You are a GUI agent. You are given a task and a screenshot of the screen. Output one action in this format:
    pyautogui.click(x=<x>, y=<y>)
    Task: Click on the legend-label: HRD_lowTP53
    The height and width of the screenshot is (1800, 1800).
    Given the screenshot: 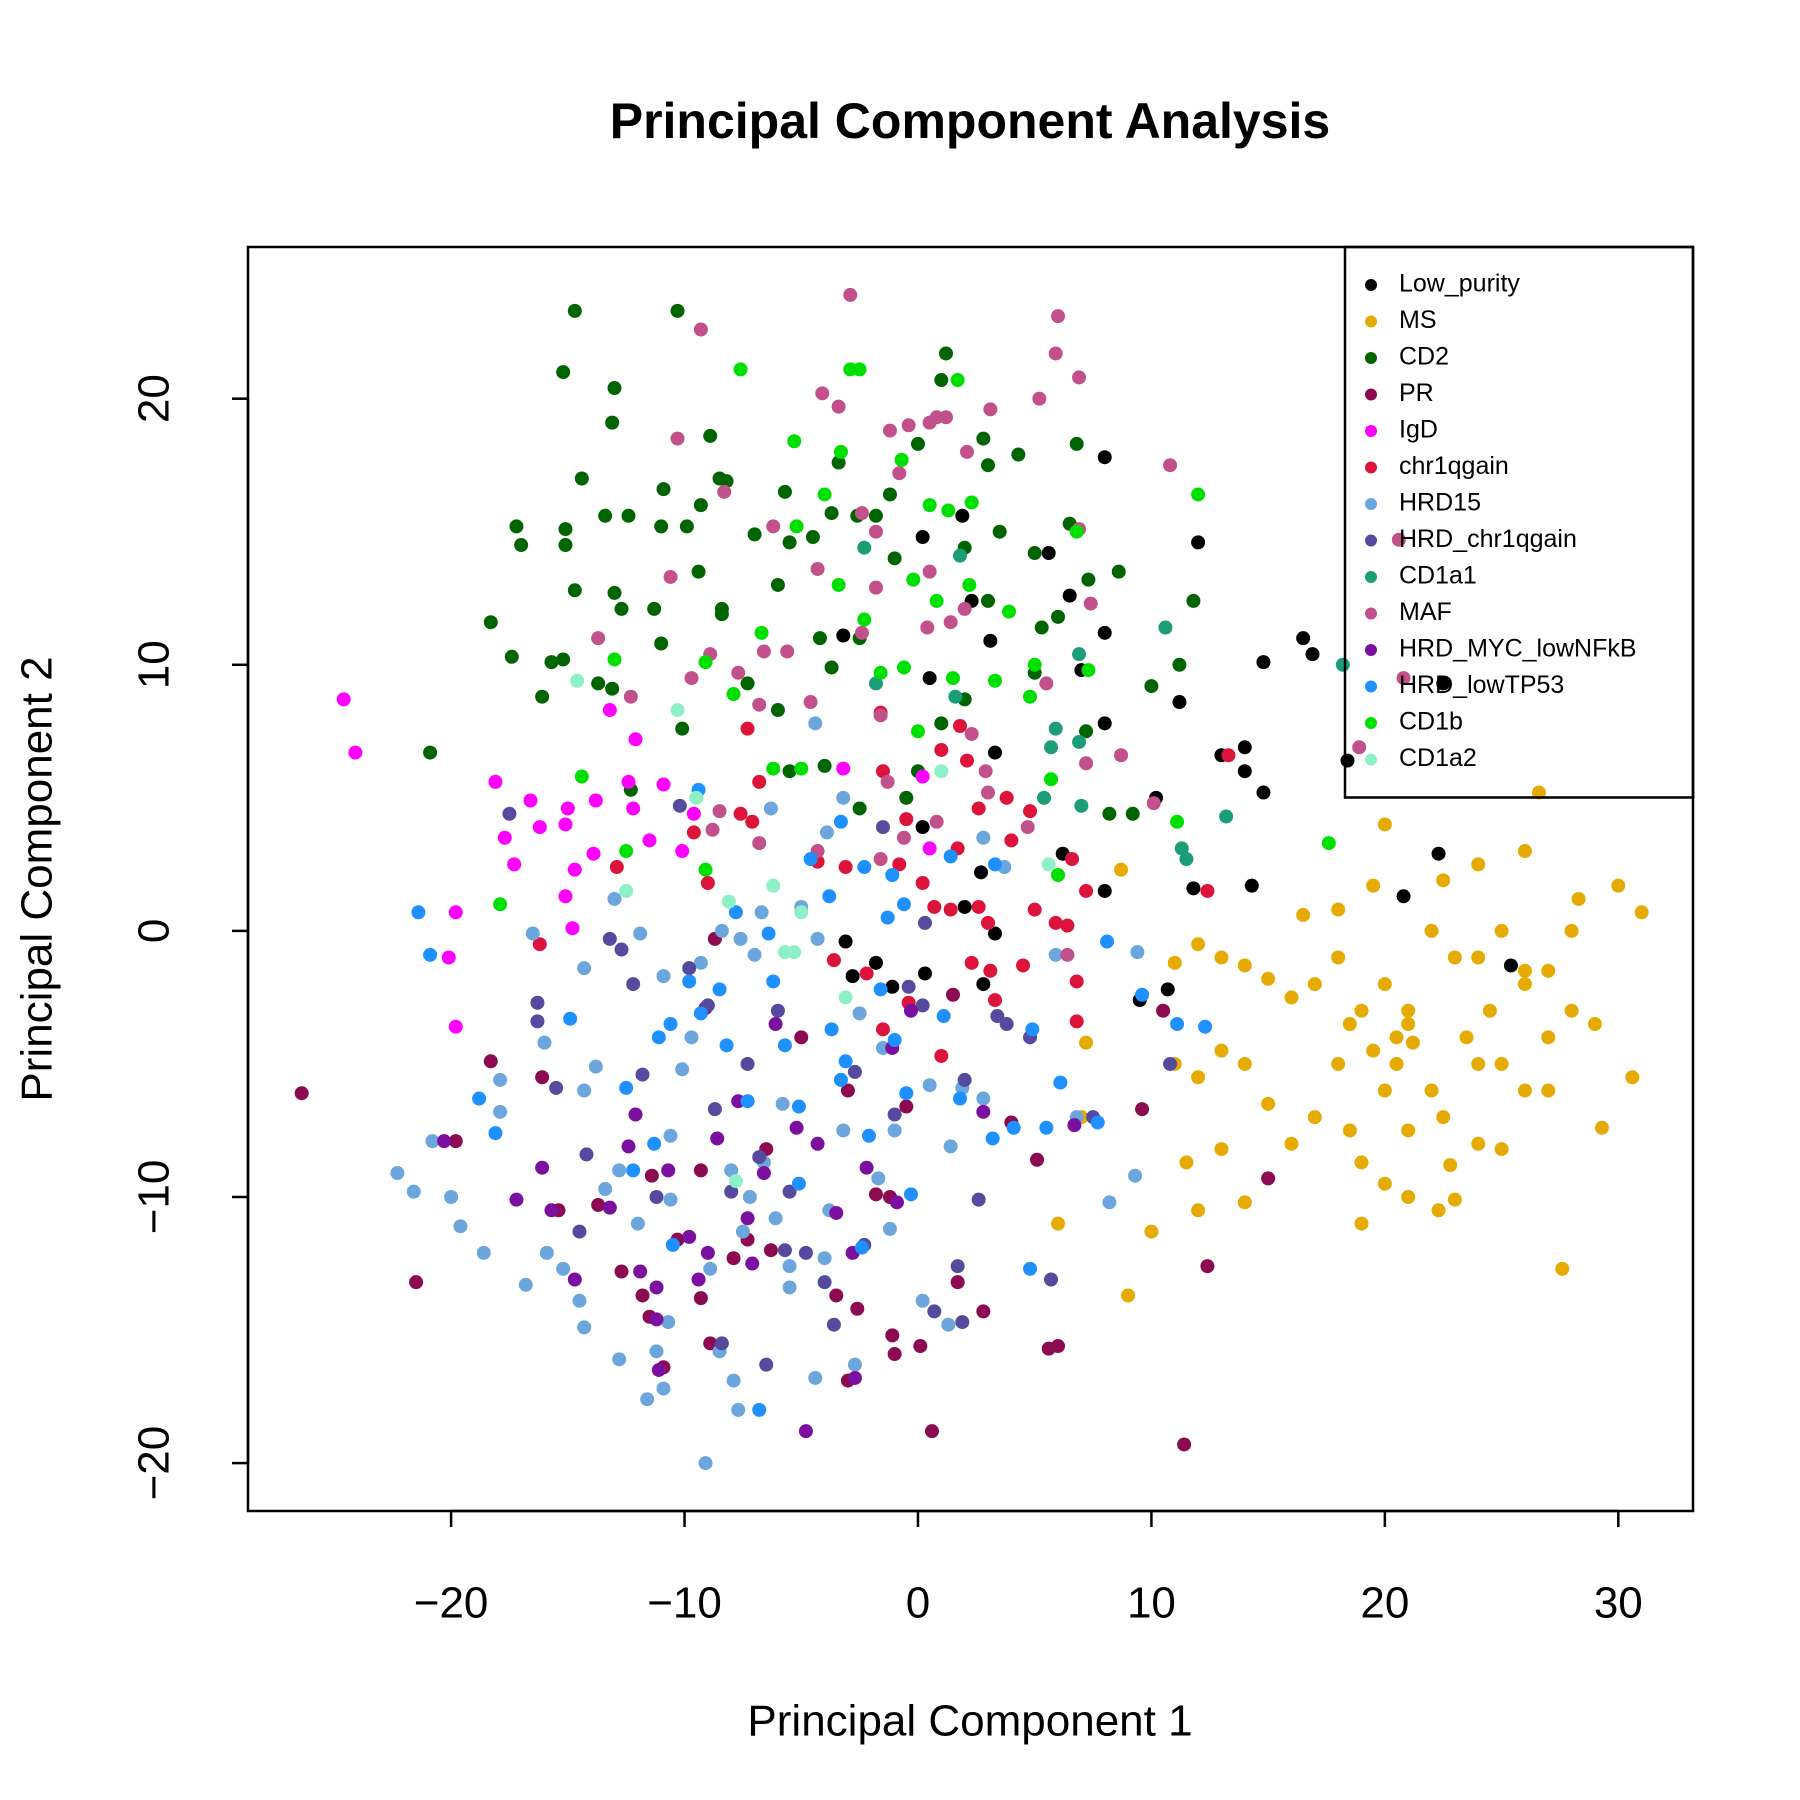 What is the action you would take?
    pyautogui.click(x=1481, y=685)
    